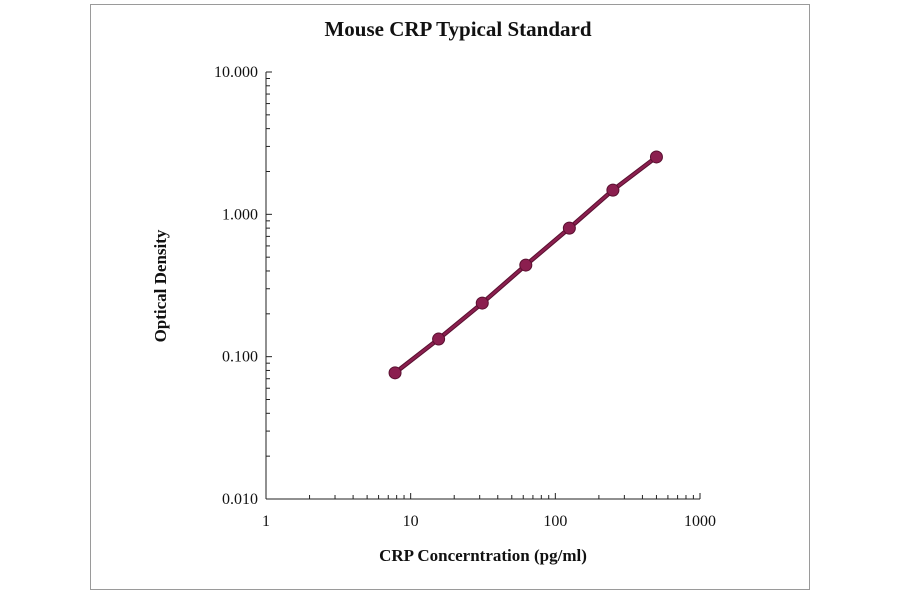 This screenshot has width=900, height=594. What do you see at coordinates (411, 521) in the screenshot?
I see `x-tick-label: 10` at bounding box center [411, 521].